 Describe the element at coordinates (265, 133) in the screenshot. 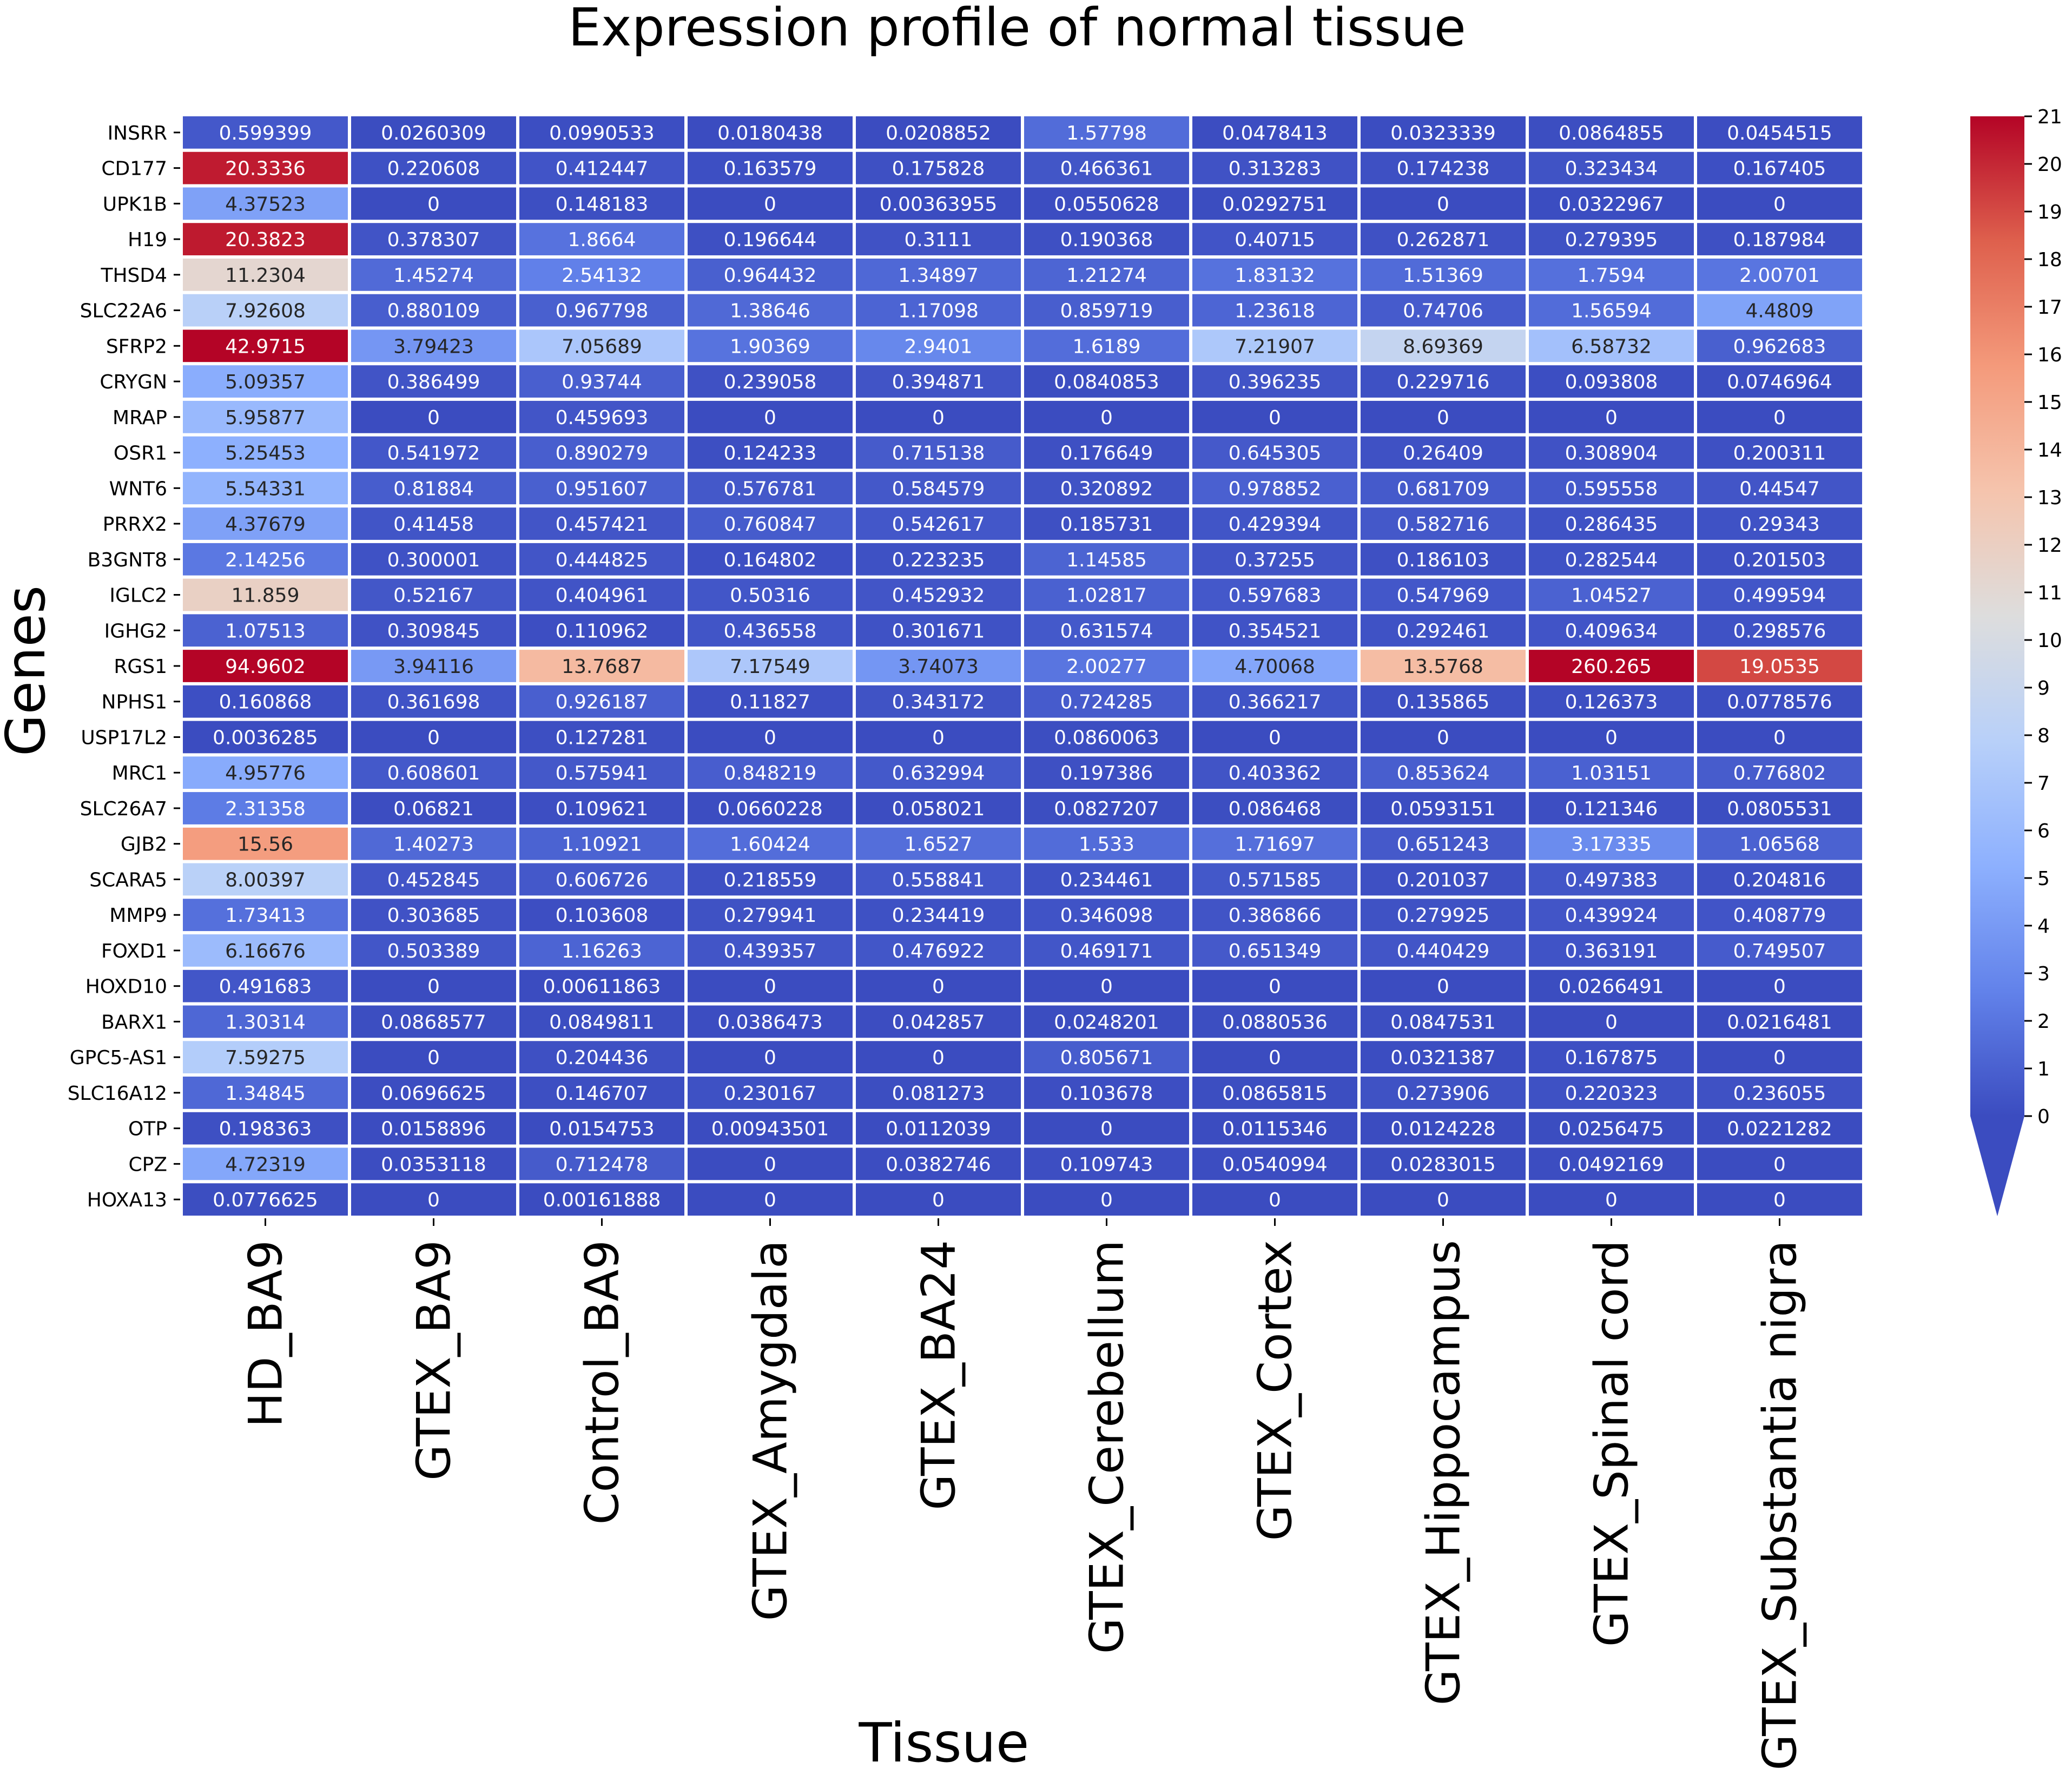

I see `cell-value-label: 0.599399` at that location.